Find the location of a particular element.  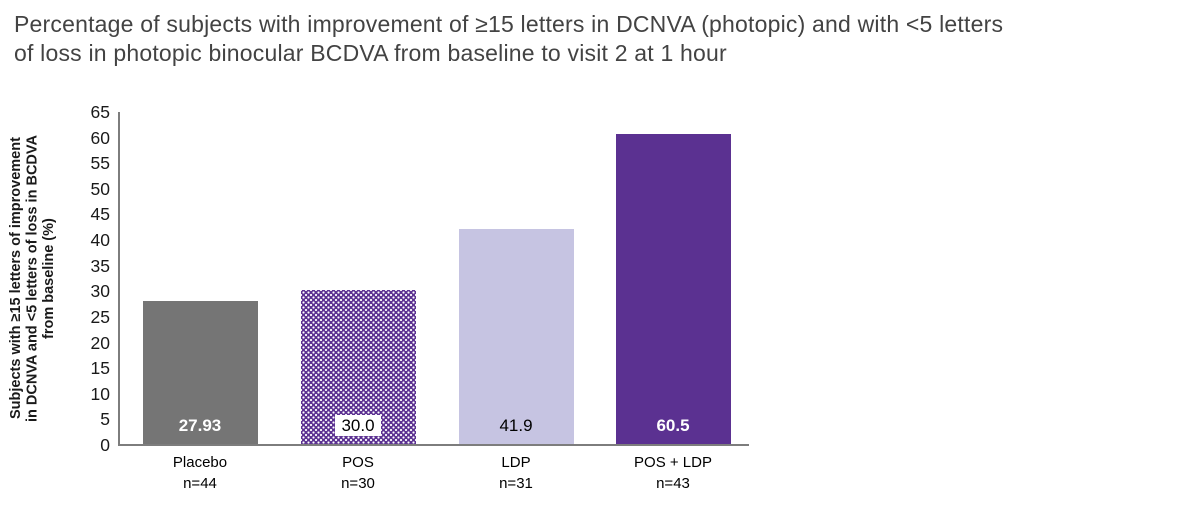

x-label-pos-ldp: POS + LDP n=43 is located at coordinates (673, 473).